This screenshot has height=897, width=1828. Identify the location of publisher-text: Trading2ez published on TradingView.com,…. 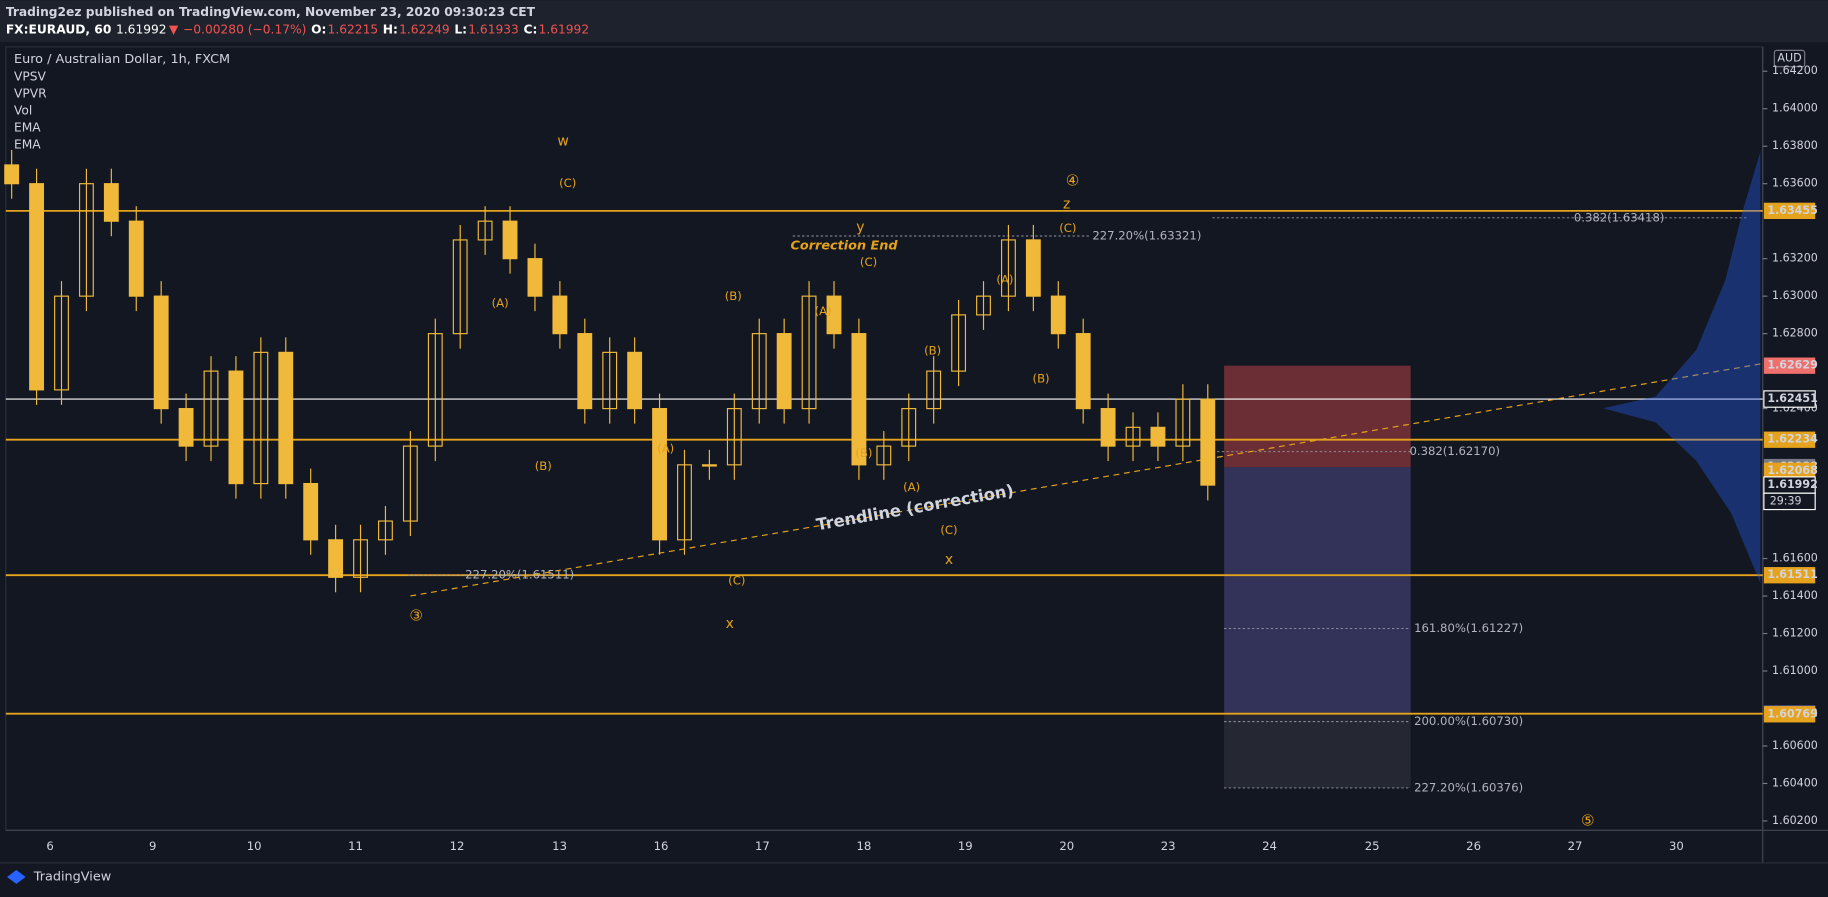
(271, 11).